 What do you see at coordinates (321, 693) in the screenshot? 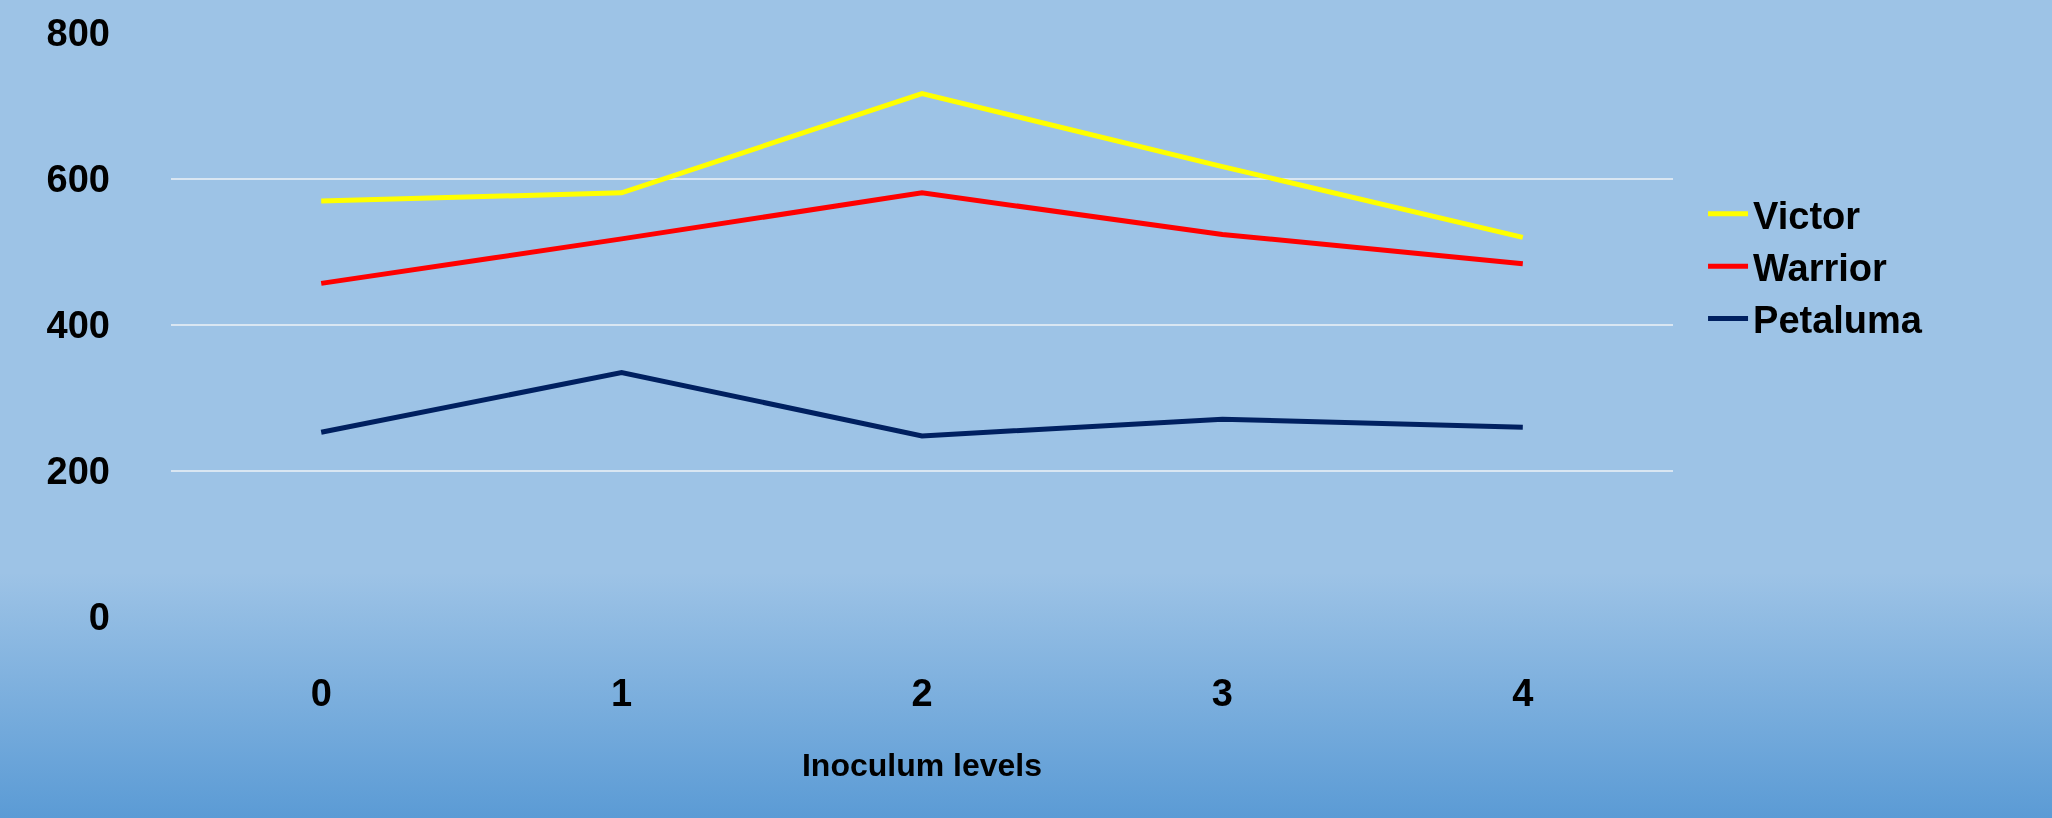
I see `x-tick-label: 0` at bounding box center [321, 693].